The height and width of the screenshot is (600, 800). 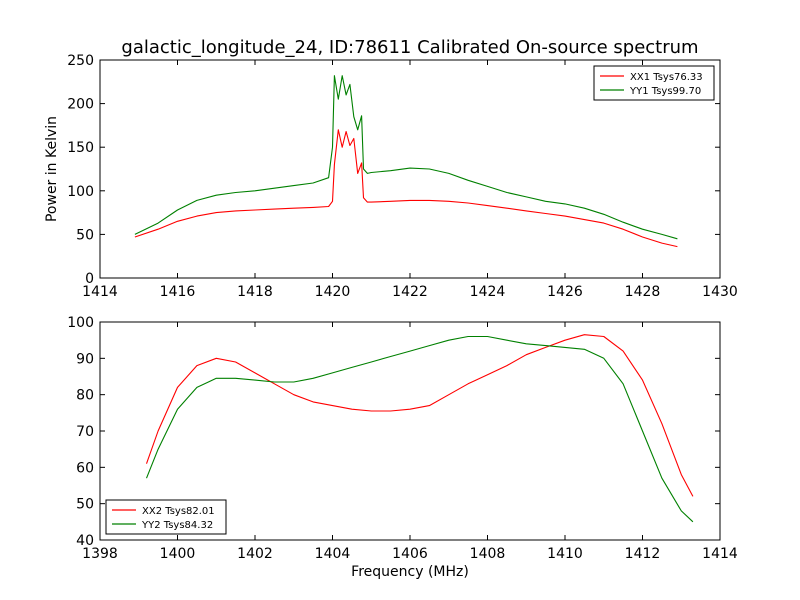 What do you see at coordinates (255, 554) in the screenshot?
I see `x-tick-label: 1402` at bounding box center [255, 554].